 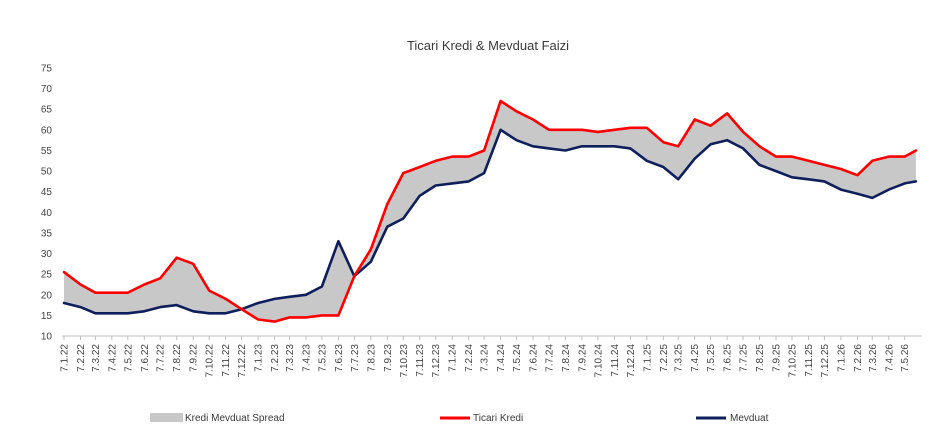 What do you see at coordinates (194, 358) in the screenshot?
I see `x-tick-label: 7.9.22` at bounding box center [194, 358].